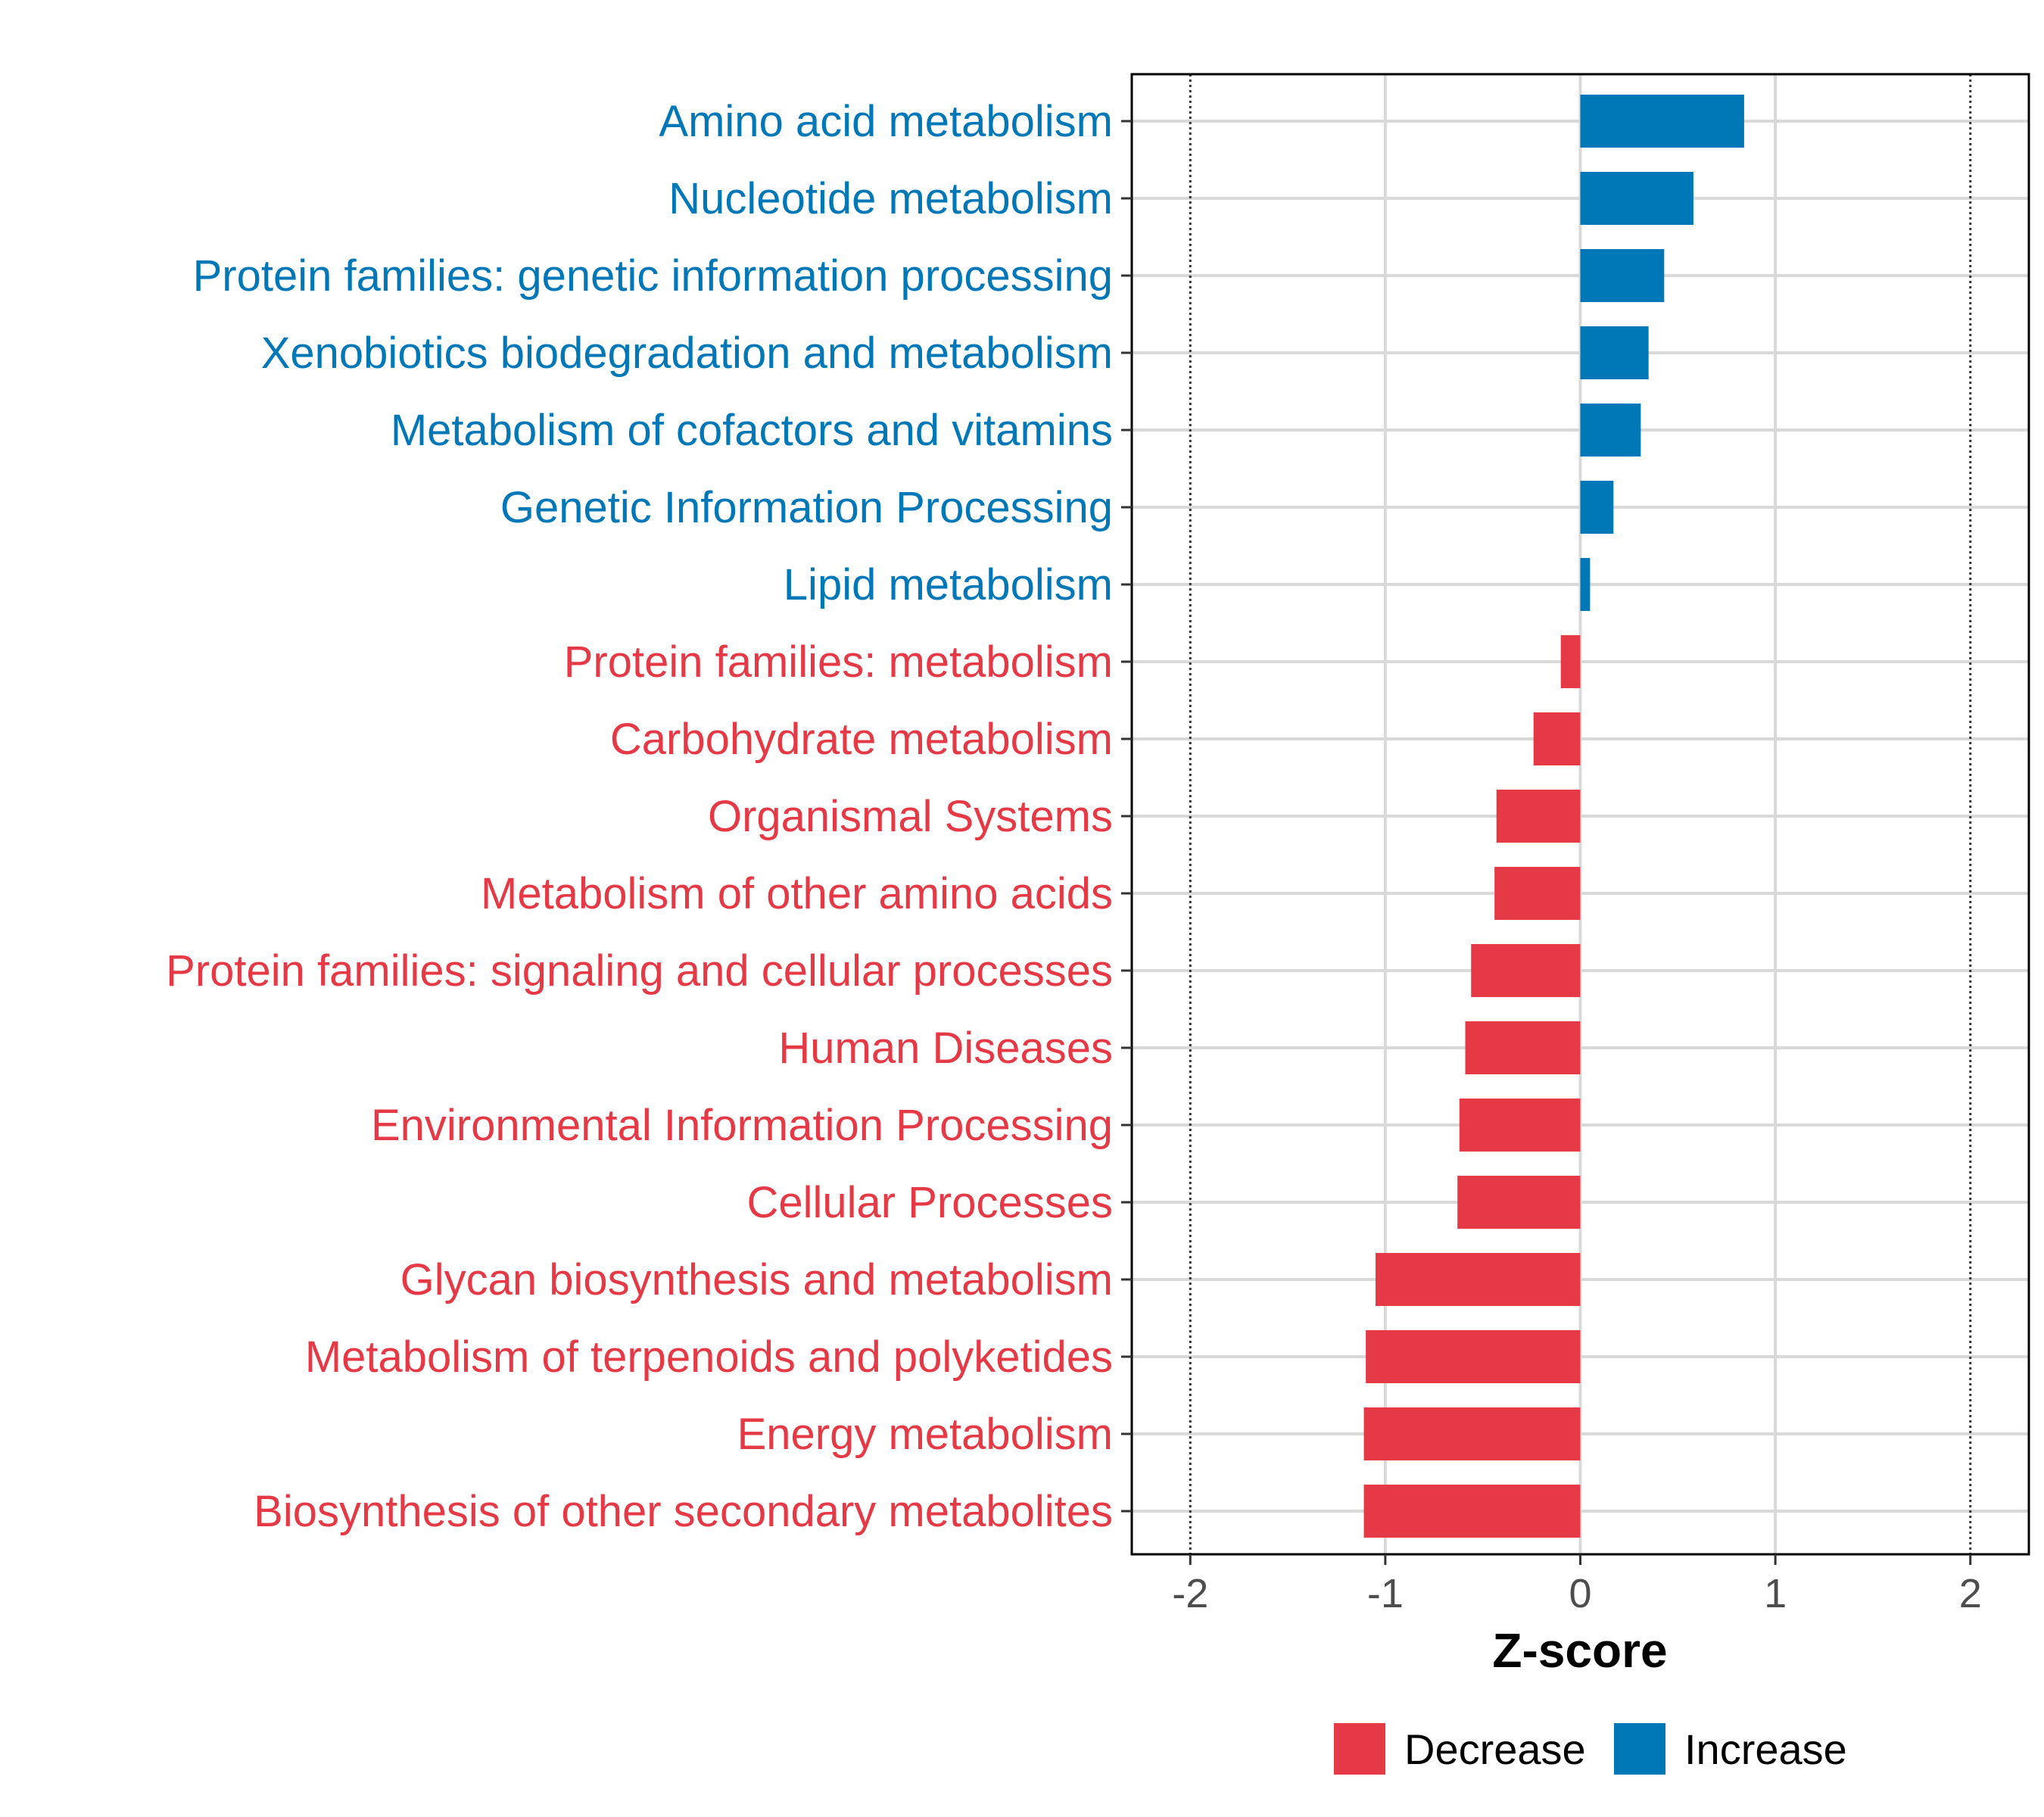 Image resolution: width=2044 pixels, height=1817 pixels. I want to click on bar-layer, so click(1553, 816).